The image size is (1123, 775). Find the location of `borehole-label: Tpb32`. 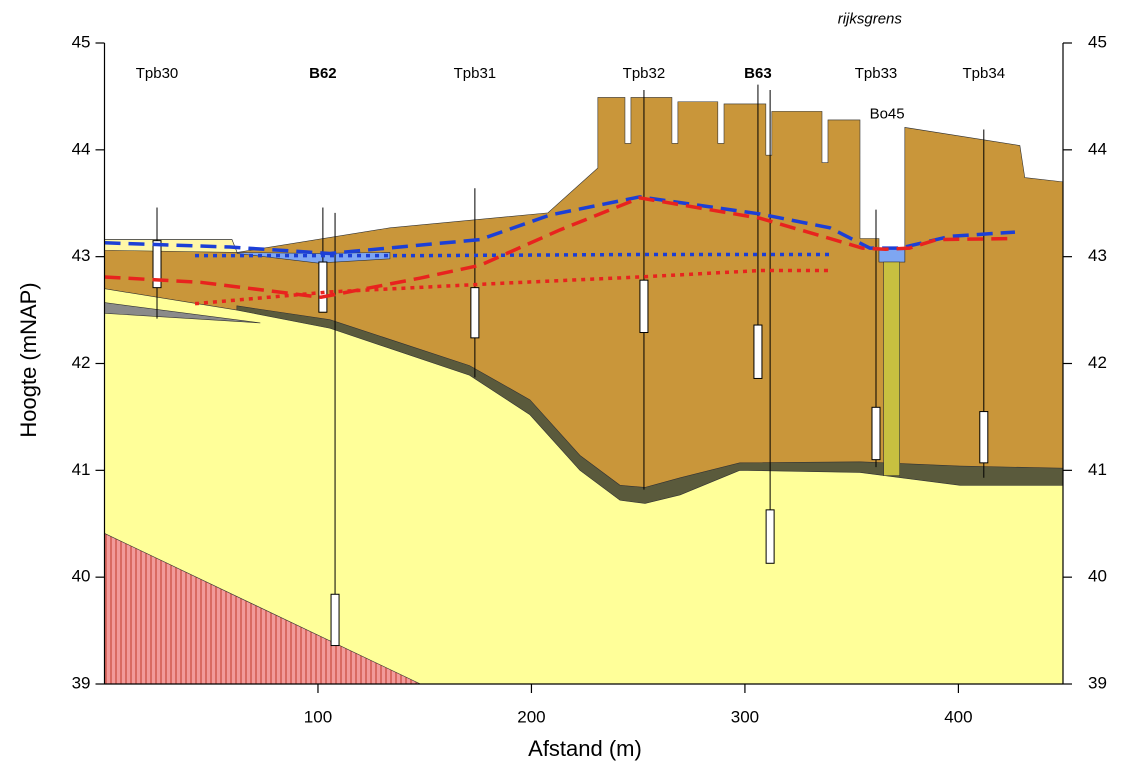

borehole-label: Tpb32 is located at coordinates (644, 73).